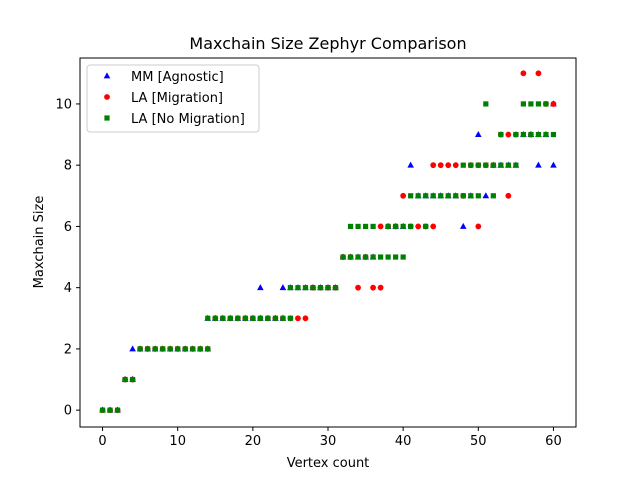  I want to click on y-tick-label: 8, so click(68, 166).